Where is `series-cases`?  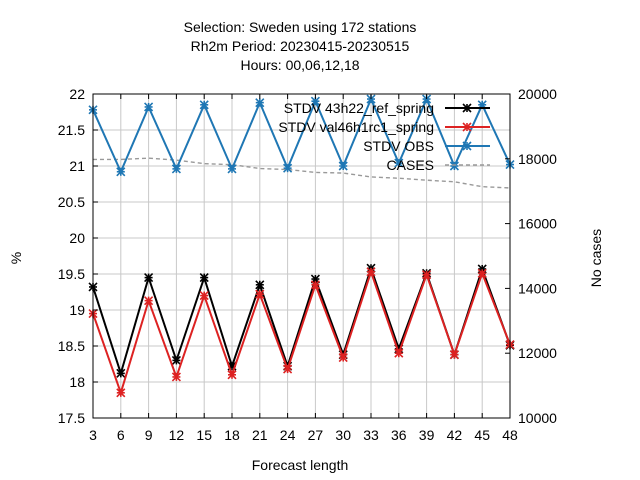 series-cases is located at coordinates (302, 173).